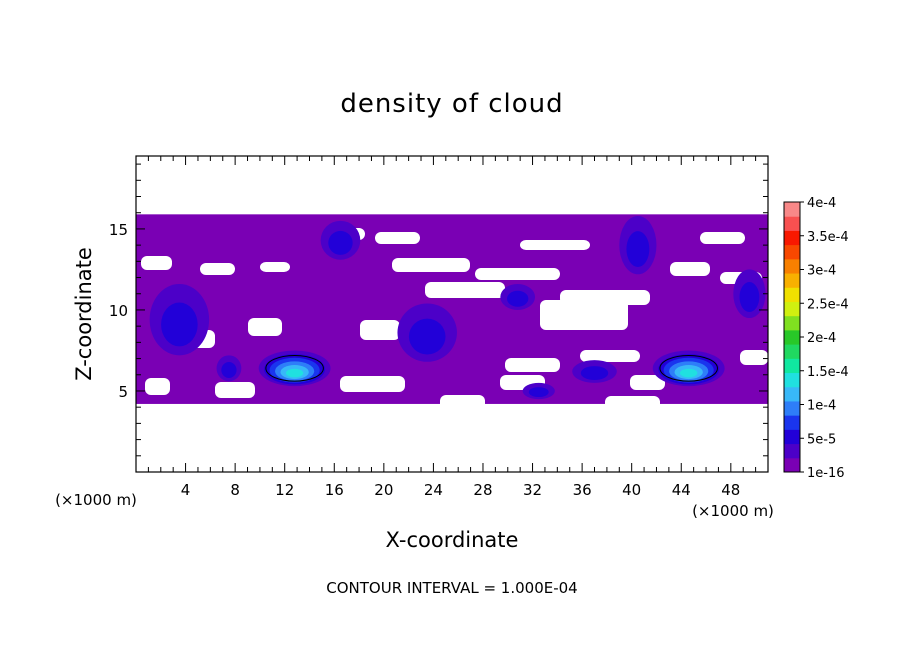 This screenshot has width=904, height=654. I want to click on colorbar-label: 2.5e-4, so click(828, 304).